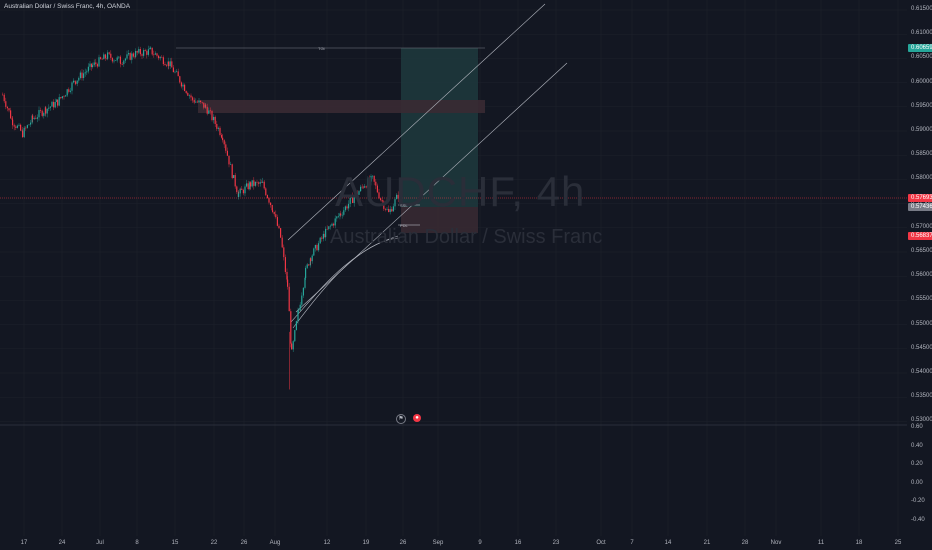 This screenshot has width=932, height=550. I want to click on flag-icon: ⚑, so click(401, 419).